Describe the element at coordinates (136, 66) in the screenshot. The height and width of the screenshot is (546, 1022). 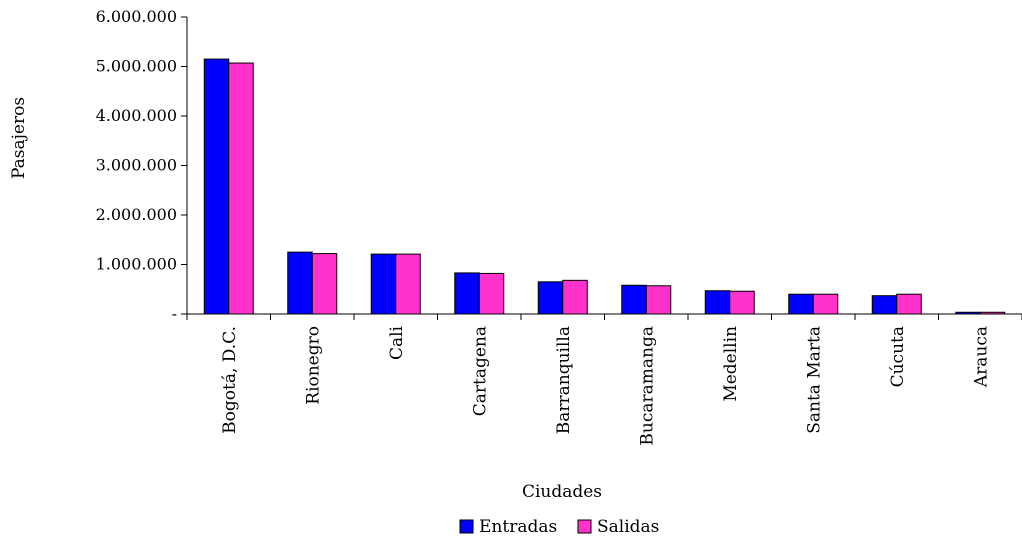
I see `y-tick-label: 5.000.000` at that location.